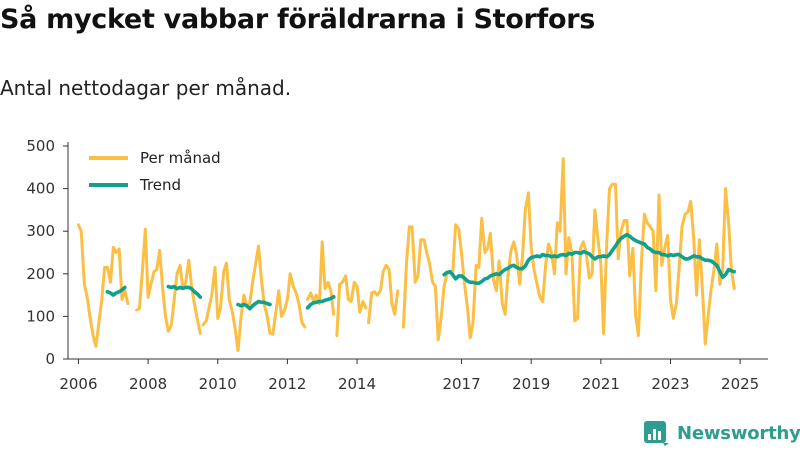  What do you see at coordinates (40, 231) in the screenshot?
I see `y-tick-label: 300` at bounding box center [40, 231].